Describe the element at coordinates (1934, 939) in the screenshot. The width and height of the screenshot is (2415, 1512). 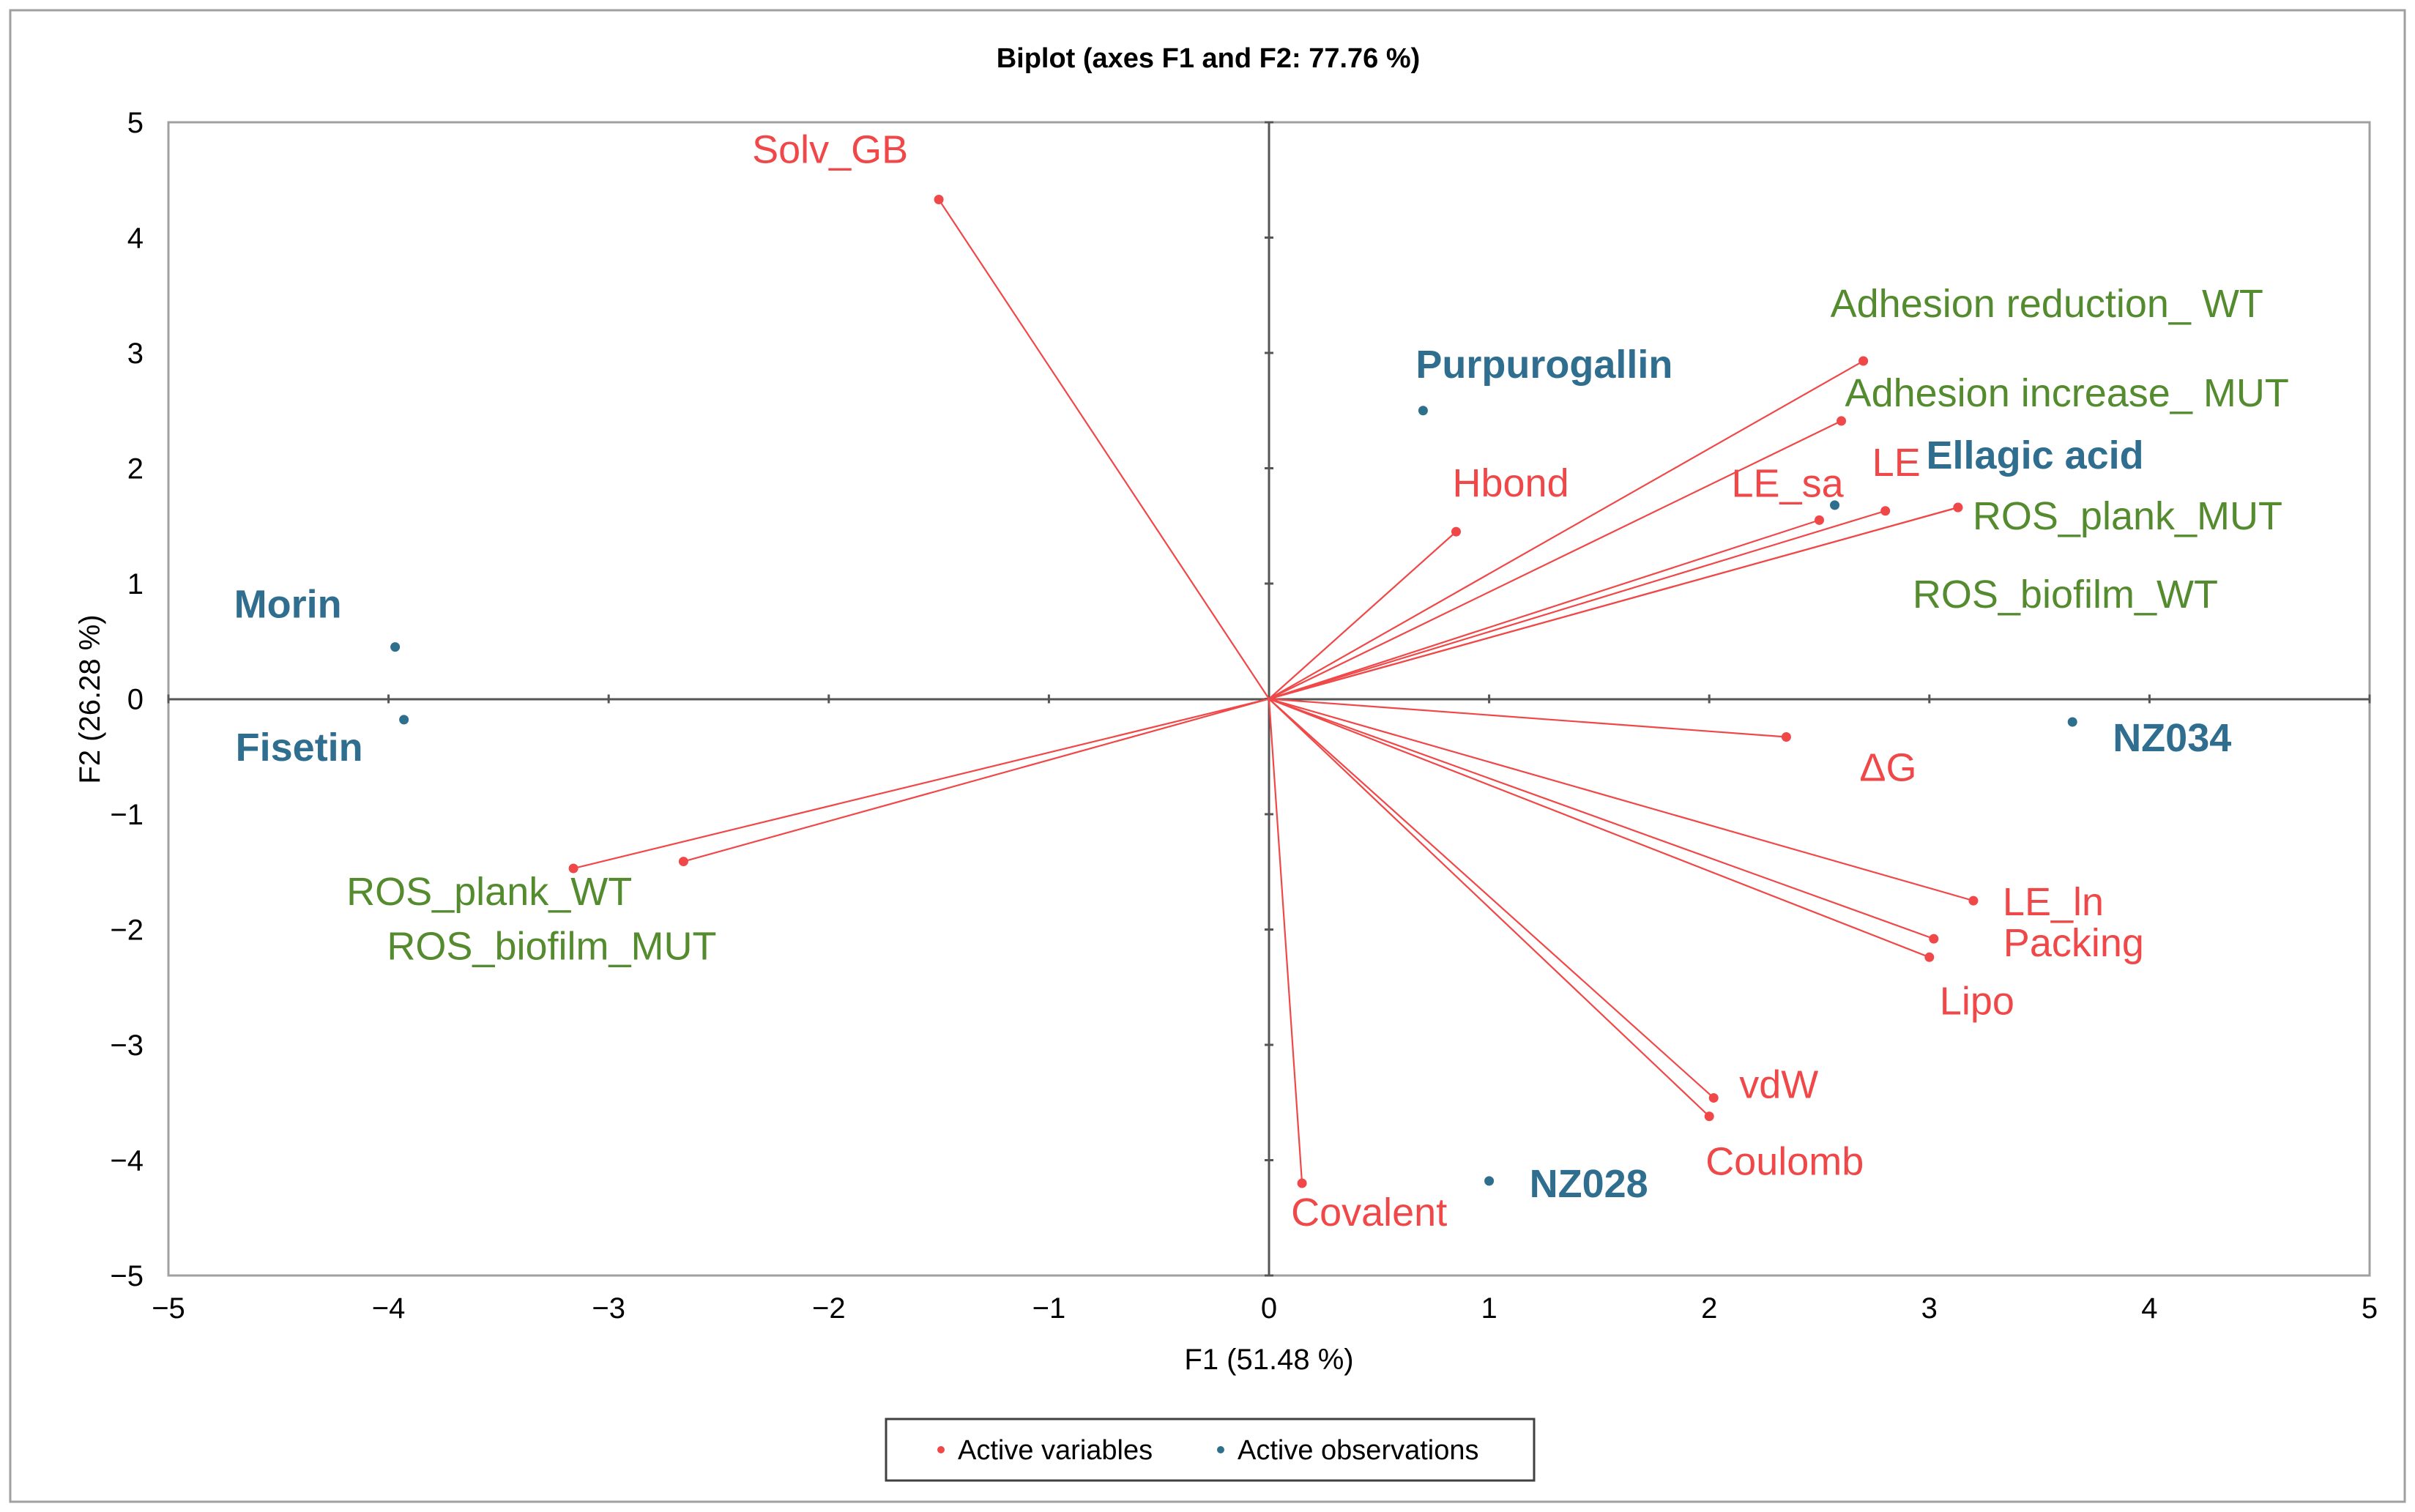
I see `variable-point-packing` at that location.